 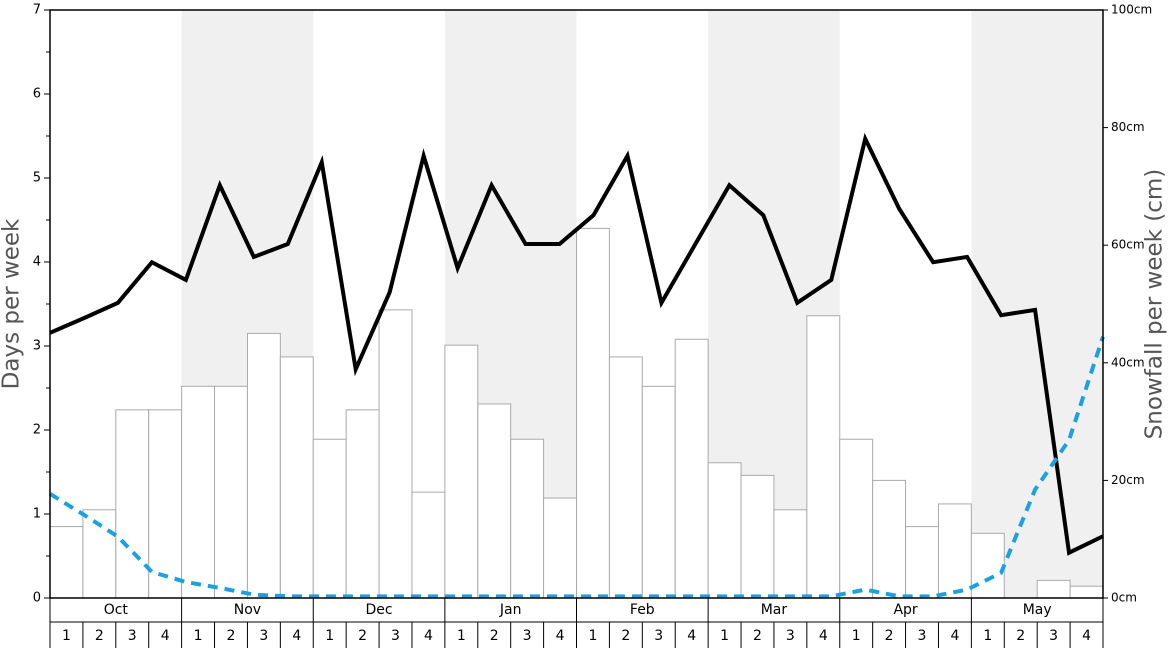 I want to click on y-tick-label: 4, so click(x=37, y=262).